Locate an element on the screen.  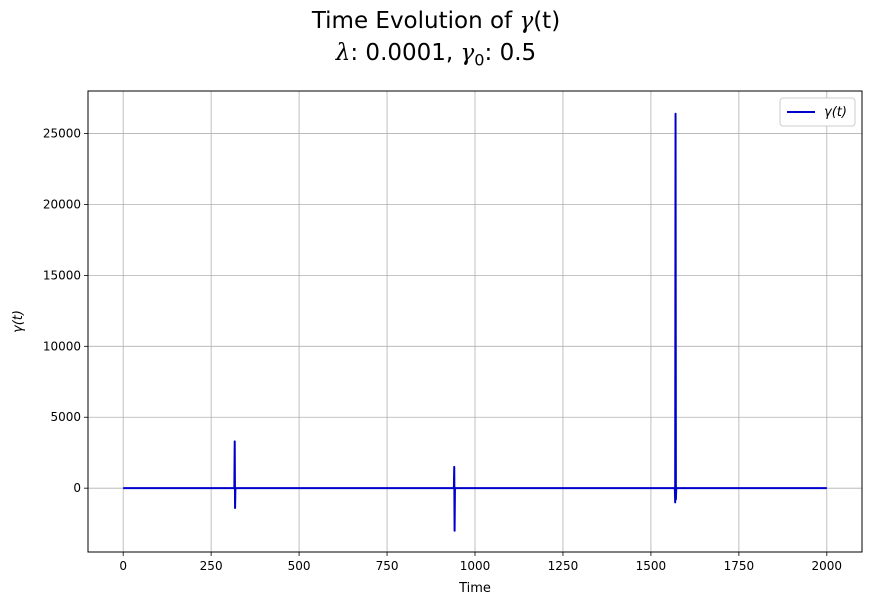
legend-box is located at coordinates (817, 112).